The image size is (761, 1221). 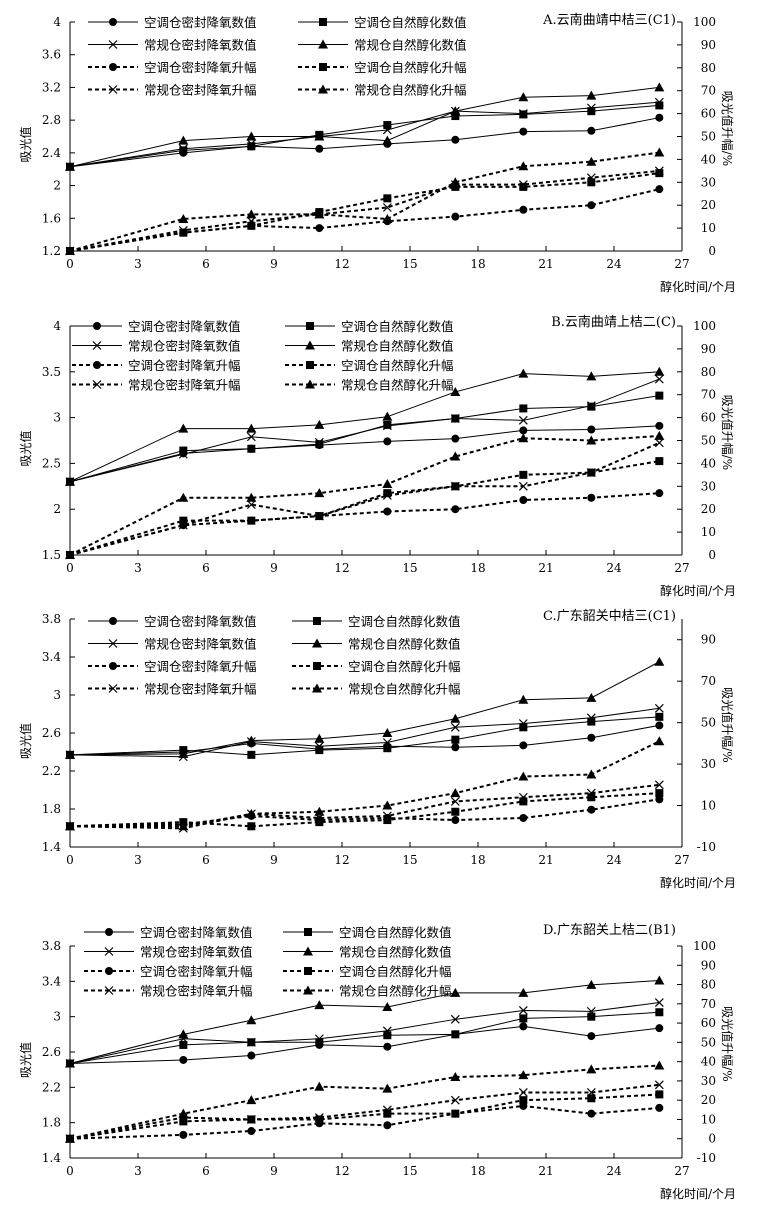 I want to click on x-tick-label: 27, so click(x=681, y=264).